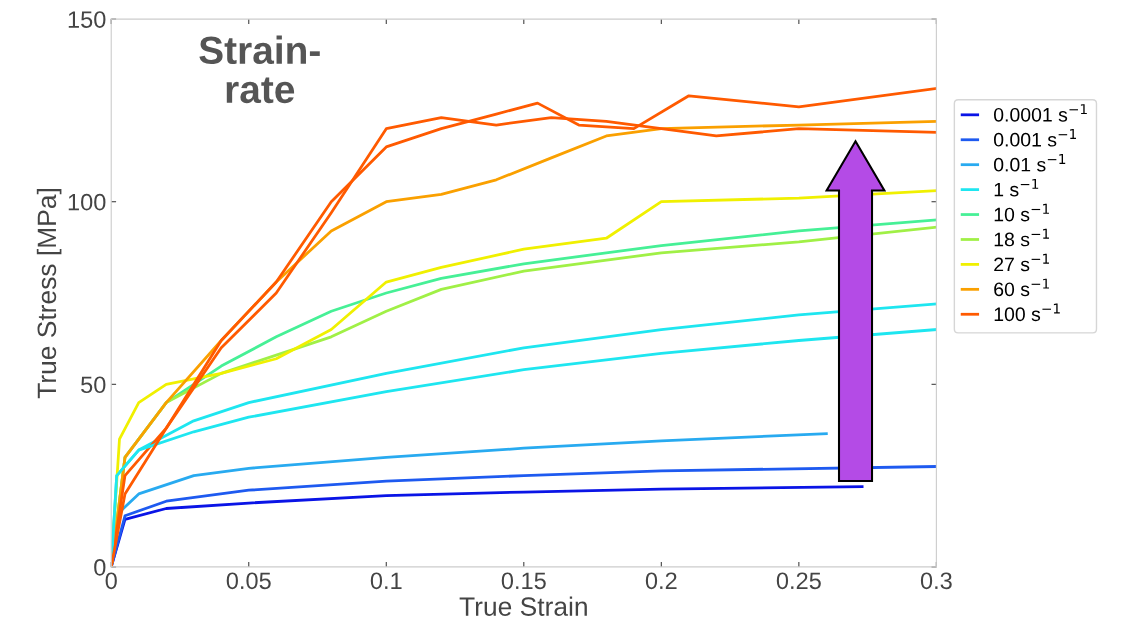 The width and height of the screenshot is (1135, 637). What do you see at coordinates (1040, 113) in the screenshot?
I see `legend-label: 0.0001 s$^{−1}$` at bounding box center [1040, 113].